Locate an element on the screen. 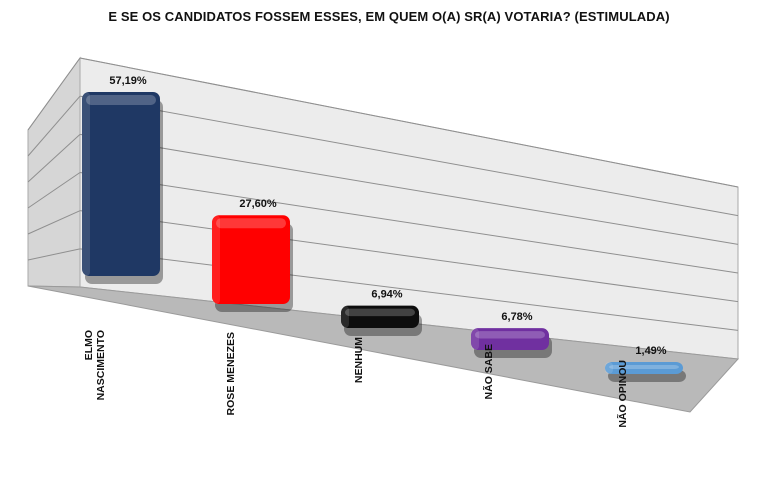  category-label: NENHUM is located at coordinates (359, 360).